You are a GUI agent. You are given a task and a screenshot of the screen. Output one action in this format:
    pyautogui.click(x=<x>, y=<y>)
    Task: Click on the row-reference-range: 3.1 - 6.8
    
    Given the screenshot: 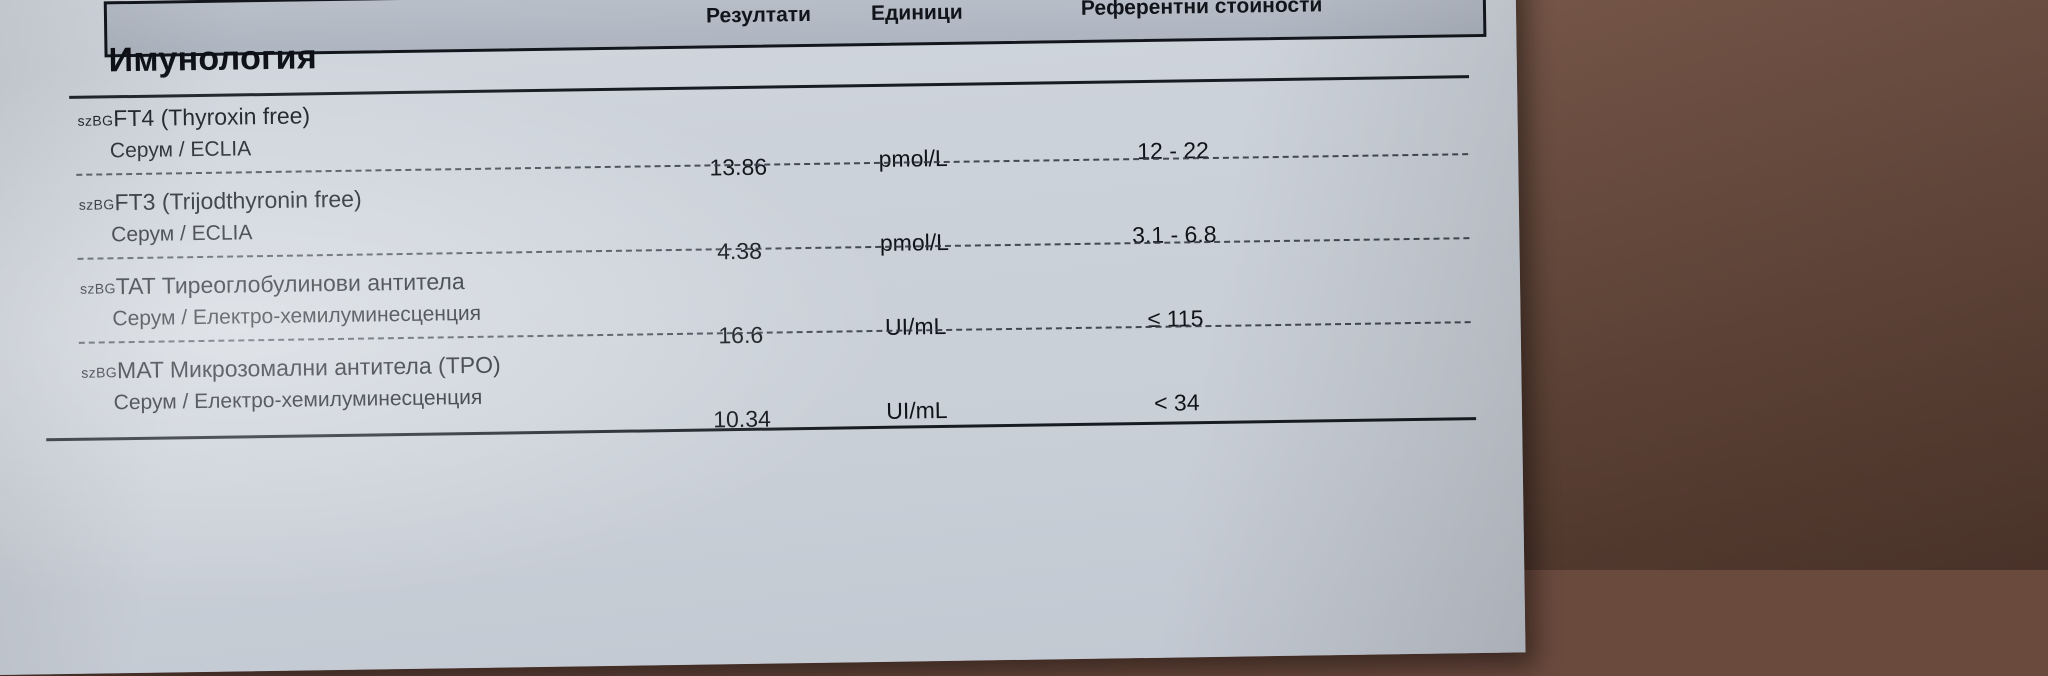 What is the action you would take?
    pyautogui.click(x=1174, y=234)
    